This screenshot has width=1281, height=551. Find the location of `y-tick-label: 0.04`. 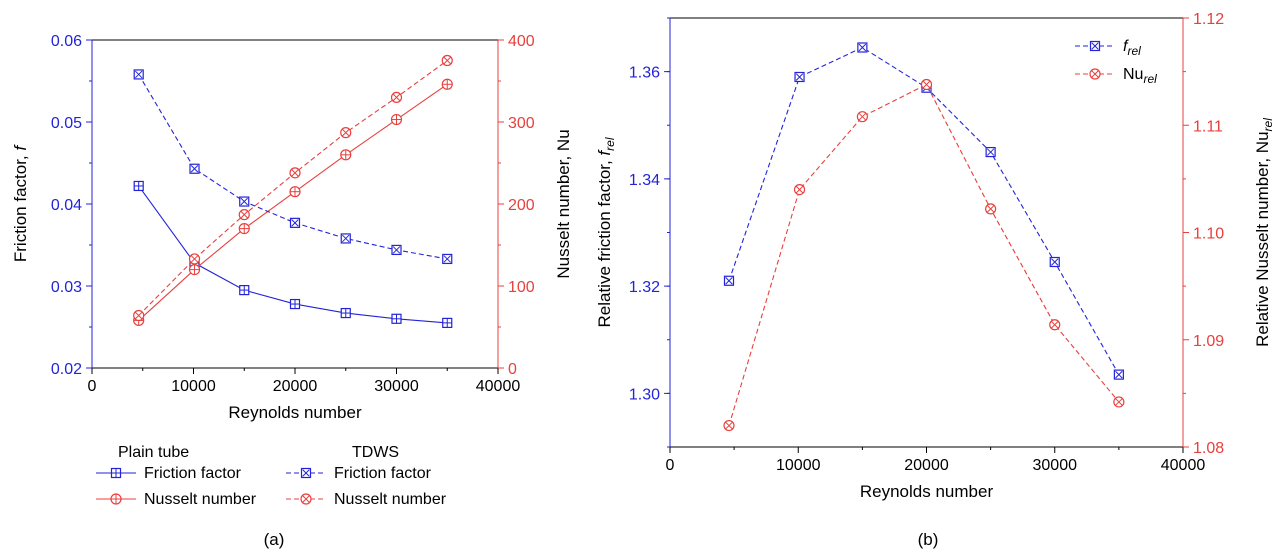

y-tick-label: 0.04 is located at coordinates (66, 205).